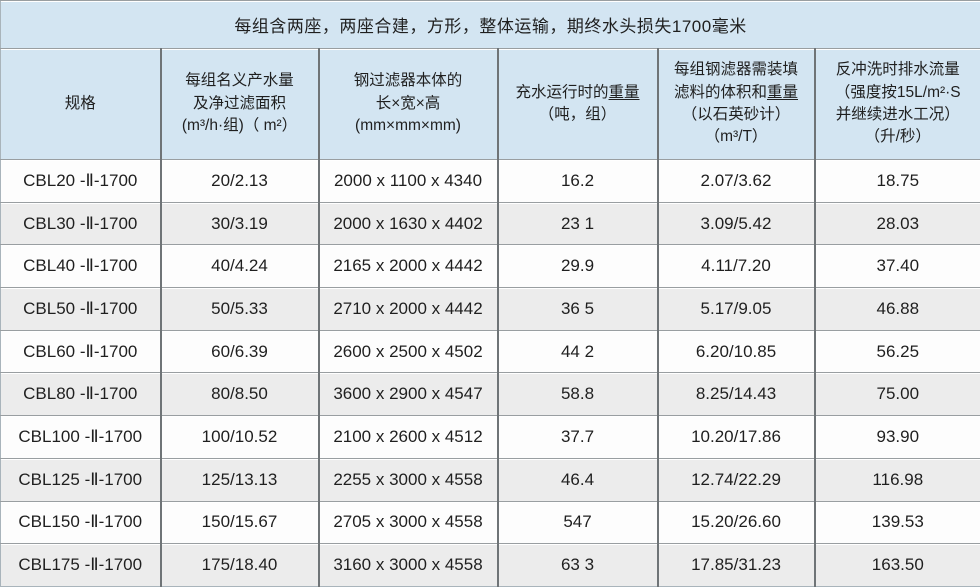 This screenshot has height=587, width=980. I want to click on data-cell: 2.07/3.62, so click(735, 181).